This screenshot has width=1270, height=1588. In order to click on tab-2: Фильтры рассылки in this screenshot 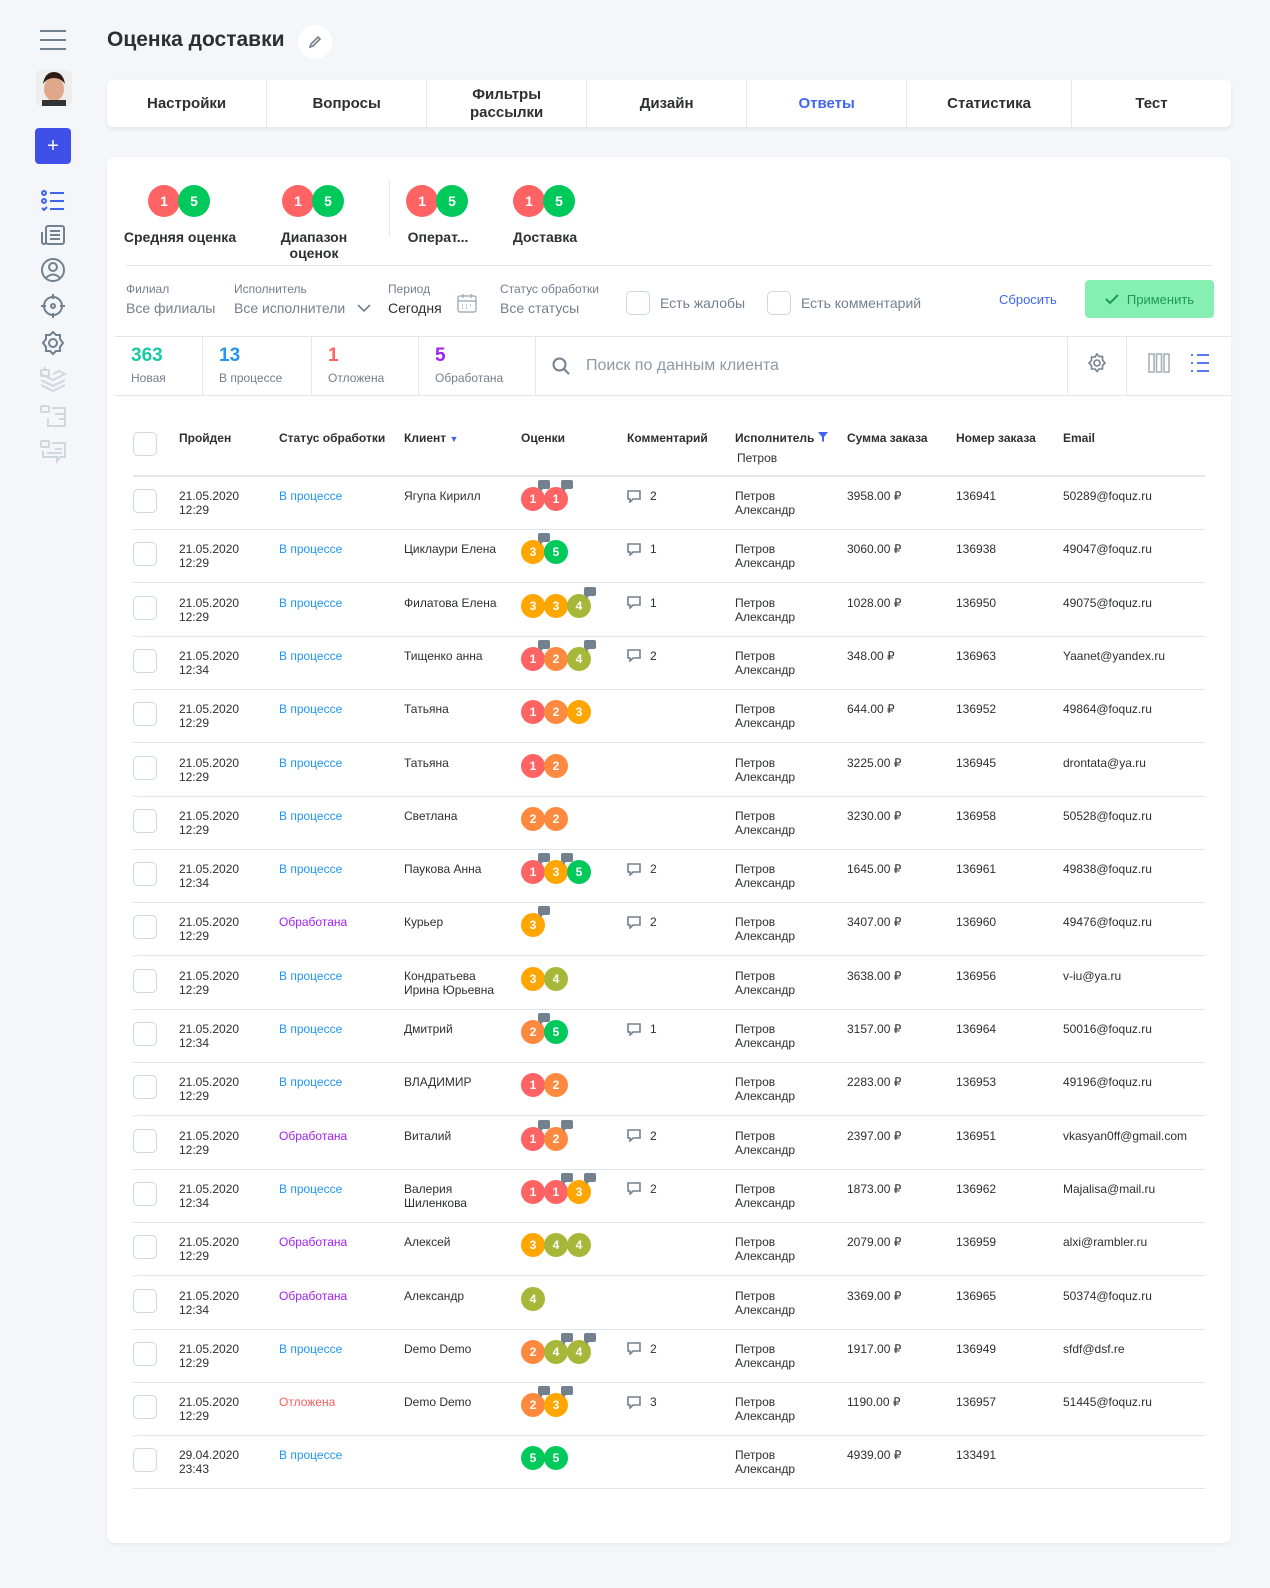, I will do `click(507, 103)`.